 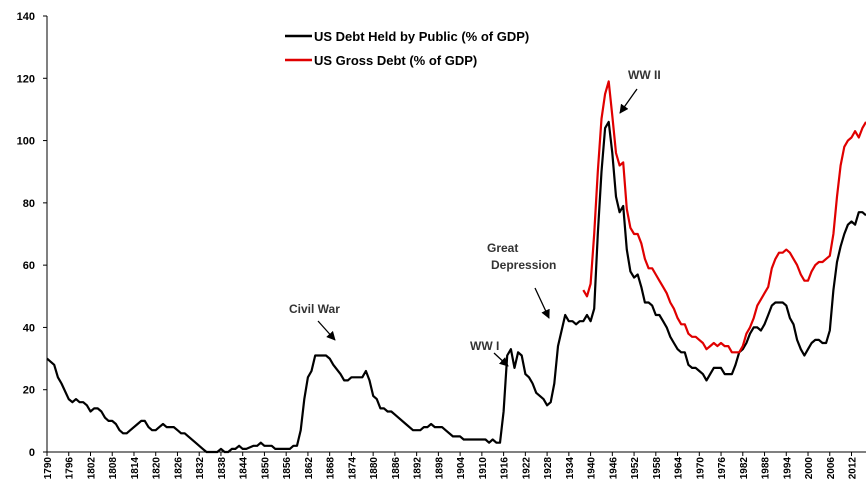 I want to click on x-tick-label: 1940, so click(x=592, y=468).